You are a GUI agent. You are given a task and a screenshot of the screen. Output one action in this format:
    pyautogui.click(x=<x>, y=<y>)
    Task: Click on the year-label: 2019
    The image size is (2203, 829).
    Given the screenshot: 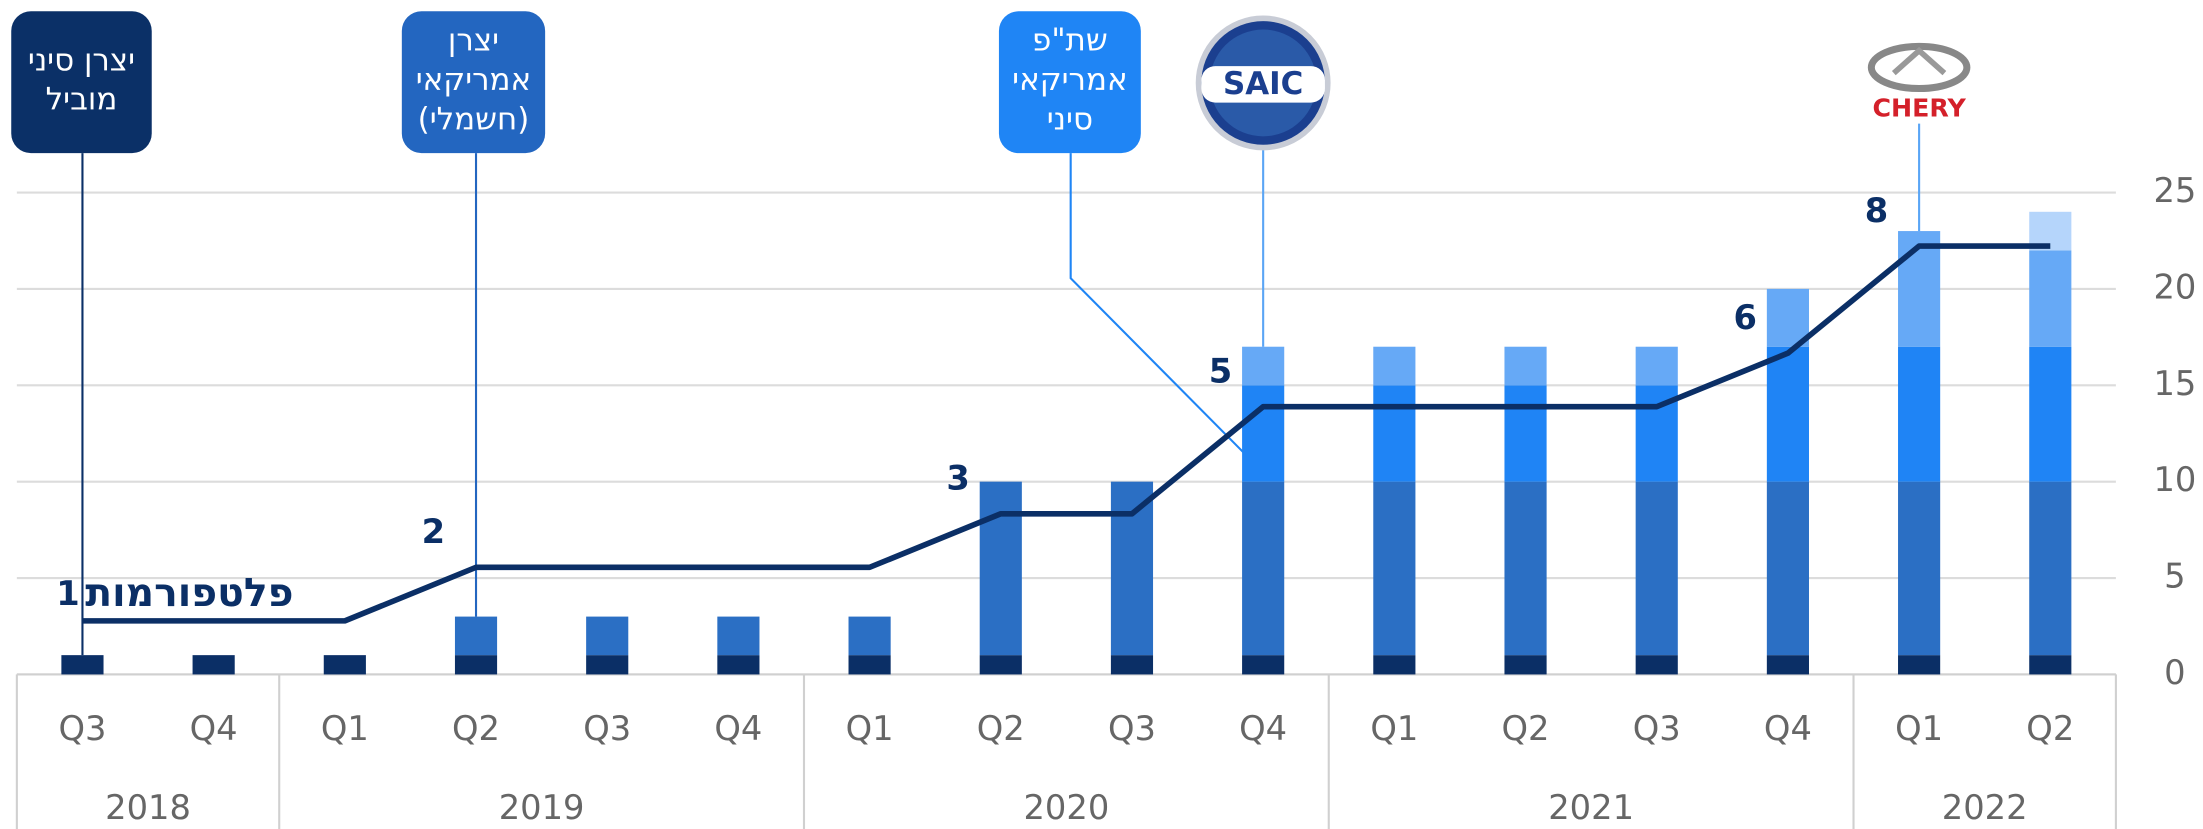 What is the action you would take?
    pyautogui.click(x=542, y=807)
    